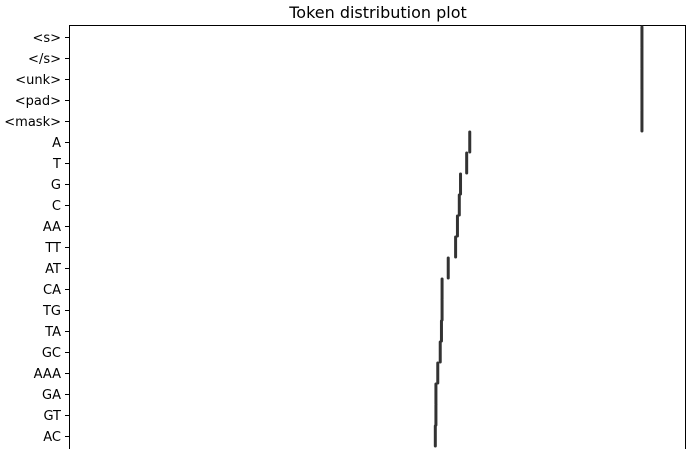 Image resolution: width=689 pixels, height=449 pixels. What do you see at coordinates (56, 164) in the screenshot?
I see `y-tick-label: T` at bounding box center [56, 164].